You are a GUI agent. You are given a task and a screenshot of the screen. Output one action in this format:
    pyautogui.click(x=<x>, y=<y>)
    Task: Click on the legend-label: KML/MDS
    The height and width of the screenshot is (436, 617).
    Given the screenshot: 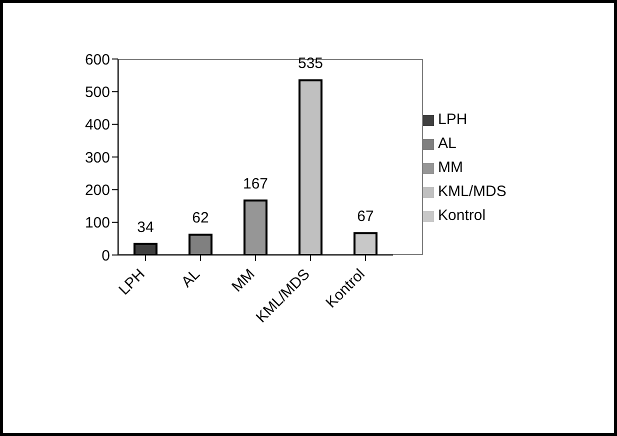 What is the action you would take?
    pyautogui.click(x=472, y=191)
    